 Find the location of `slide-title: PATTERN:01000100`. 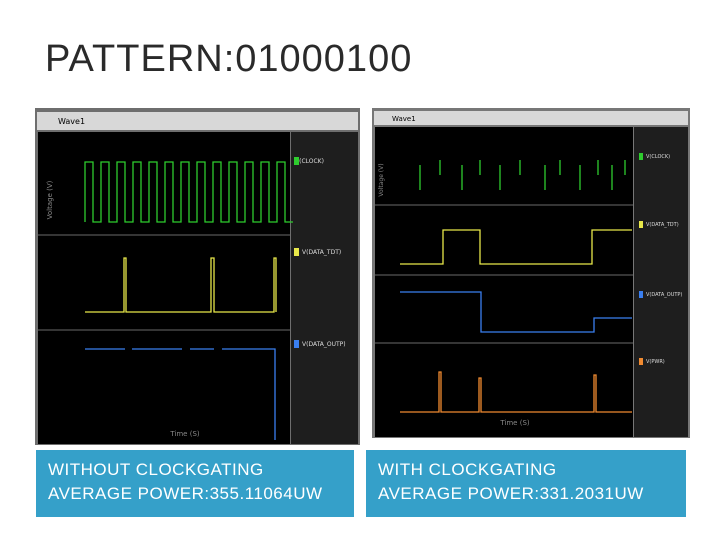

slide-title: PATTERN:01000100 is located at coordinates (229, 59).